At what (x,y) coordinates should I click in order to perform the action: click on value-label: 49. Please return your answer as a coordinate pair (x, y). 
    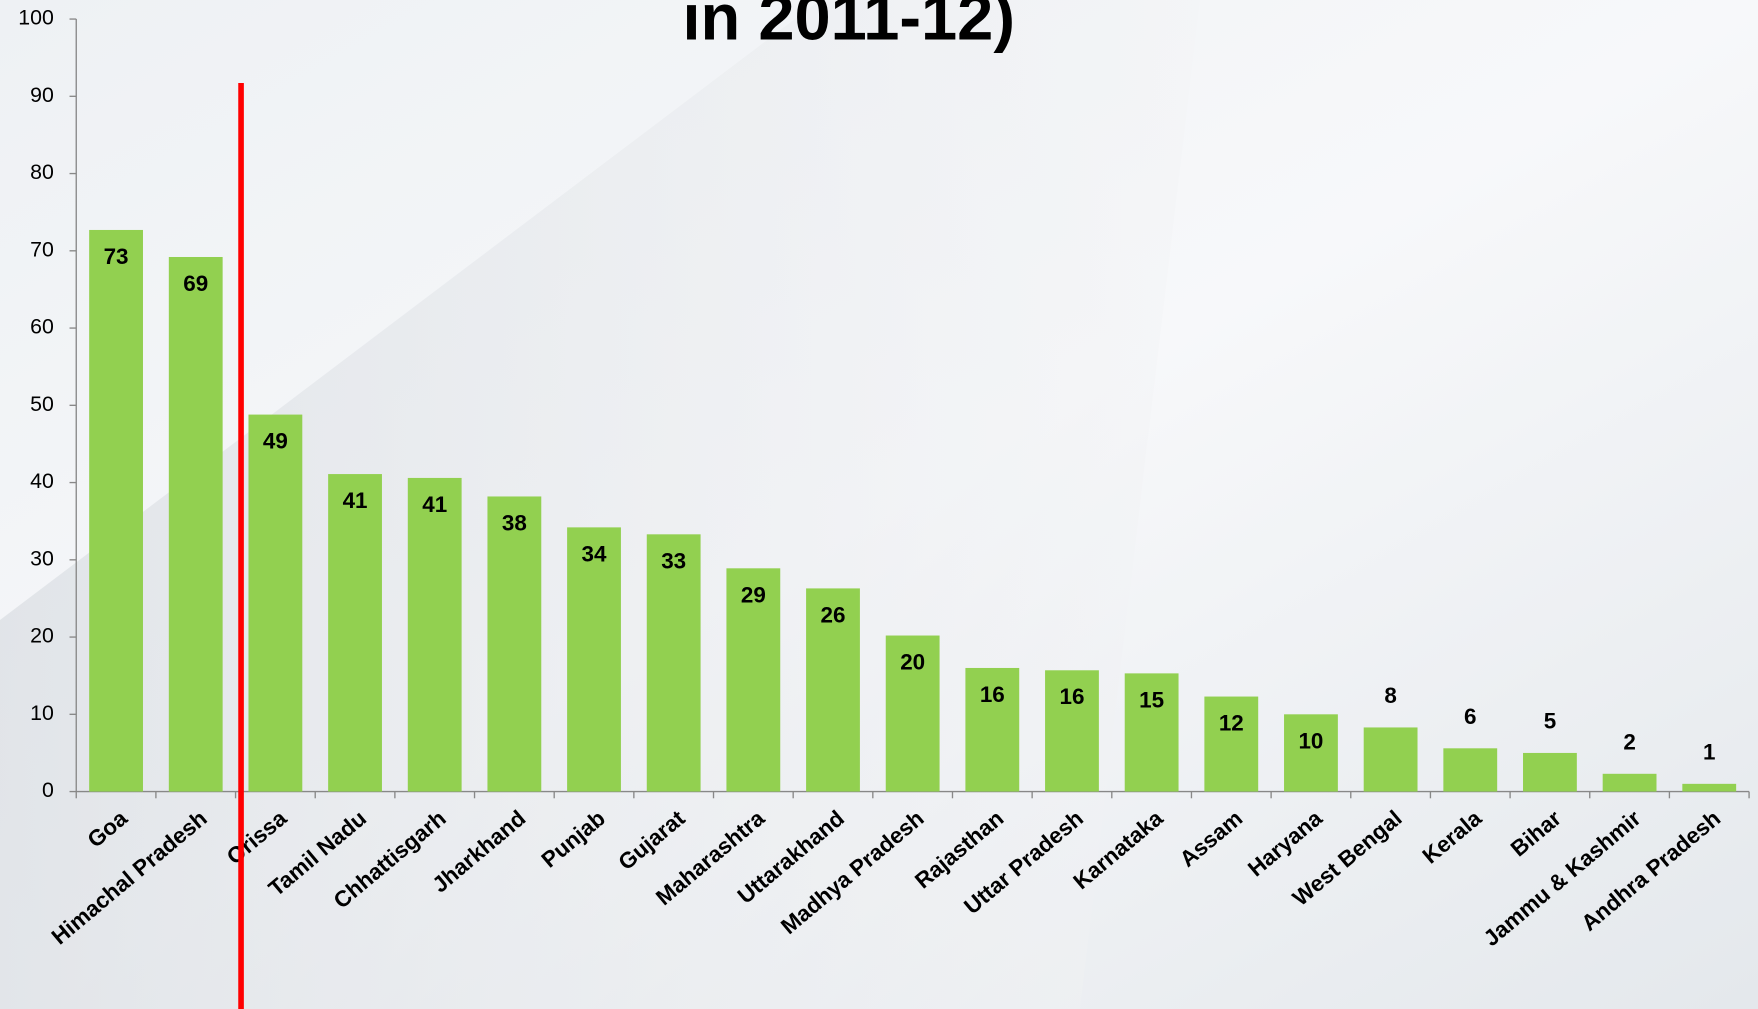
    Looking at the image, I should click on (275, 441).